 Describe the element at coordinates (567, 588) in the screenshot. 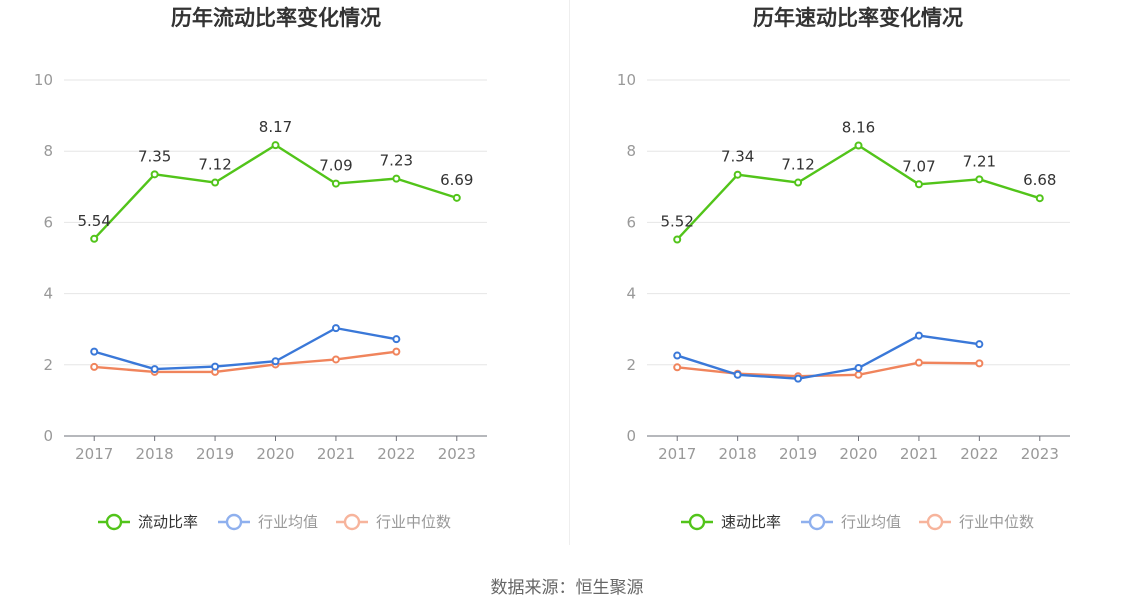

I see `data-source-label: 数据来源：恒生聚源` at that location.